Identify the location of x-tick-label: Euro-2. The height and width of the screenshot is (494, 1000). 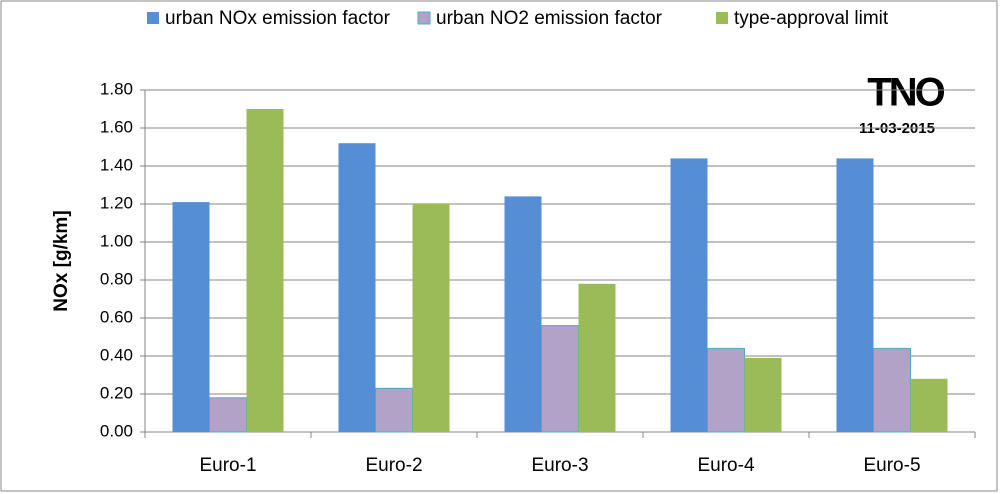
(393, 465).